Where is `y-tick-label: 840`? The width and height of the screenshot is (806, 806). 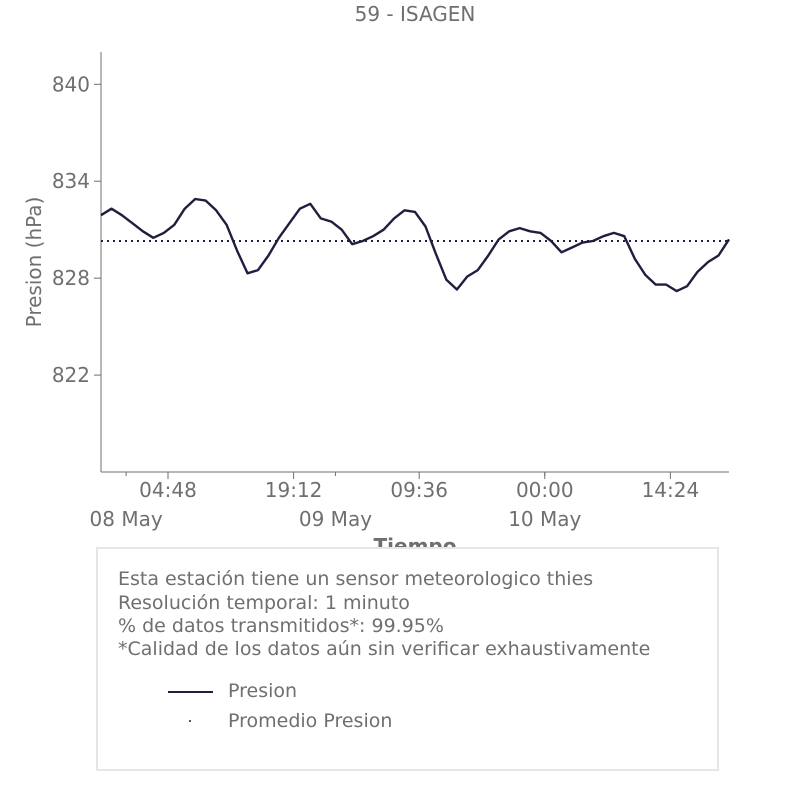
y-tick-label: 840 is located at coordinates (71, 84).